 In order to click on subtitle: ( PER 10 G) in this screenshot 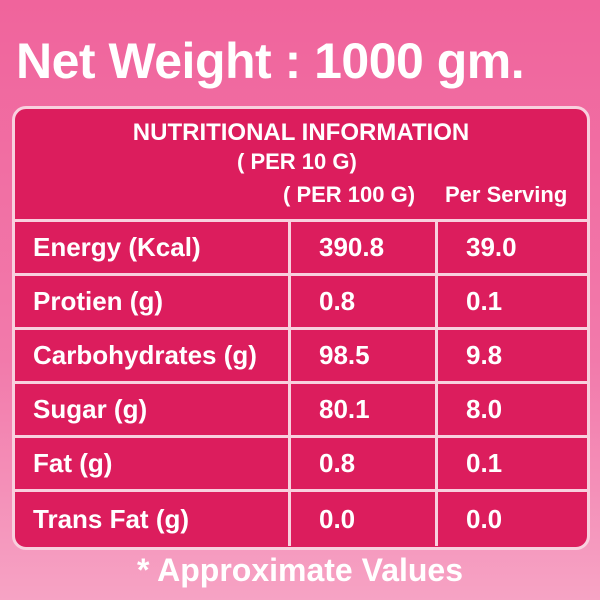, I will do `click(297, 161)`.